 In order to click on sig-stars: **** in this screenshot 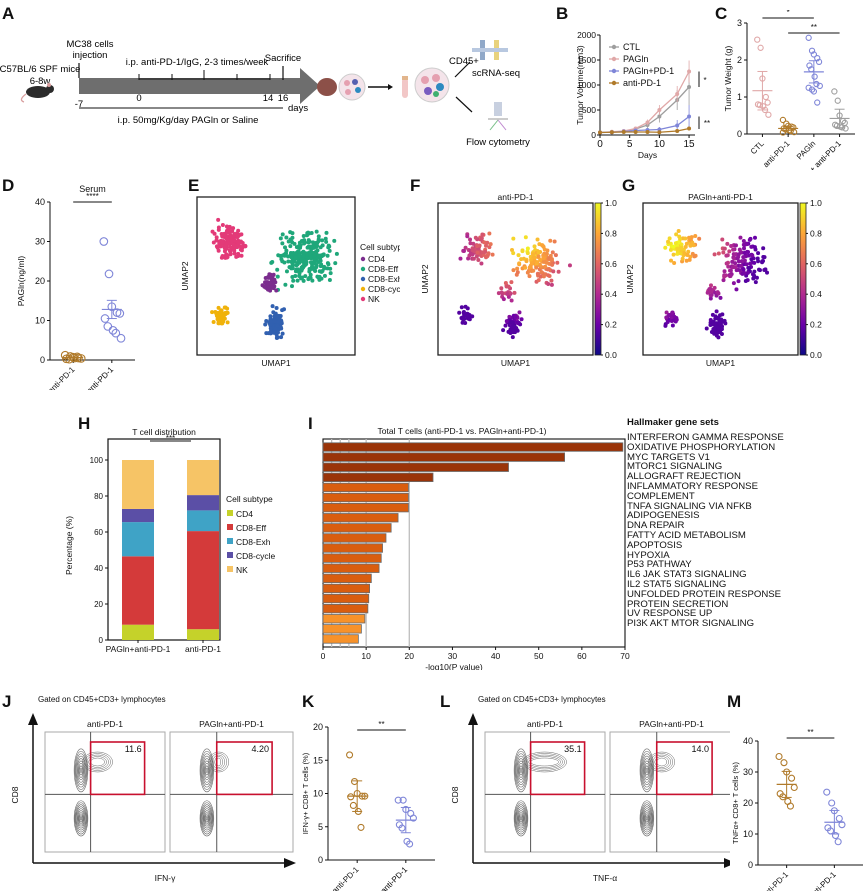, I will do `click(92, 196)`.